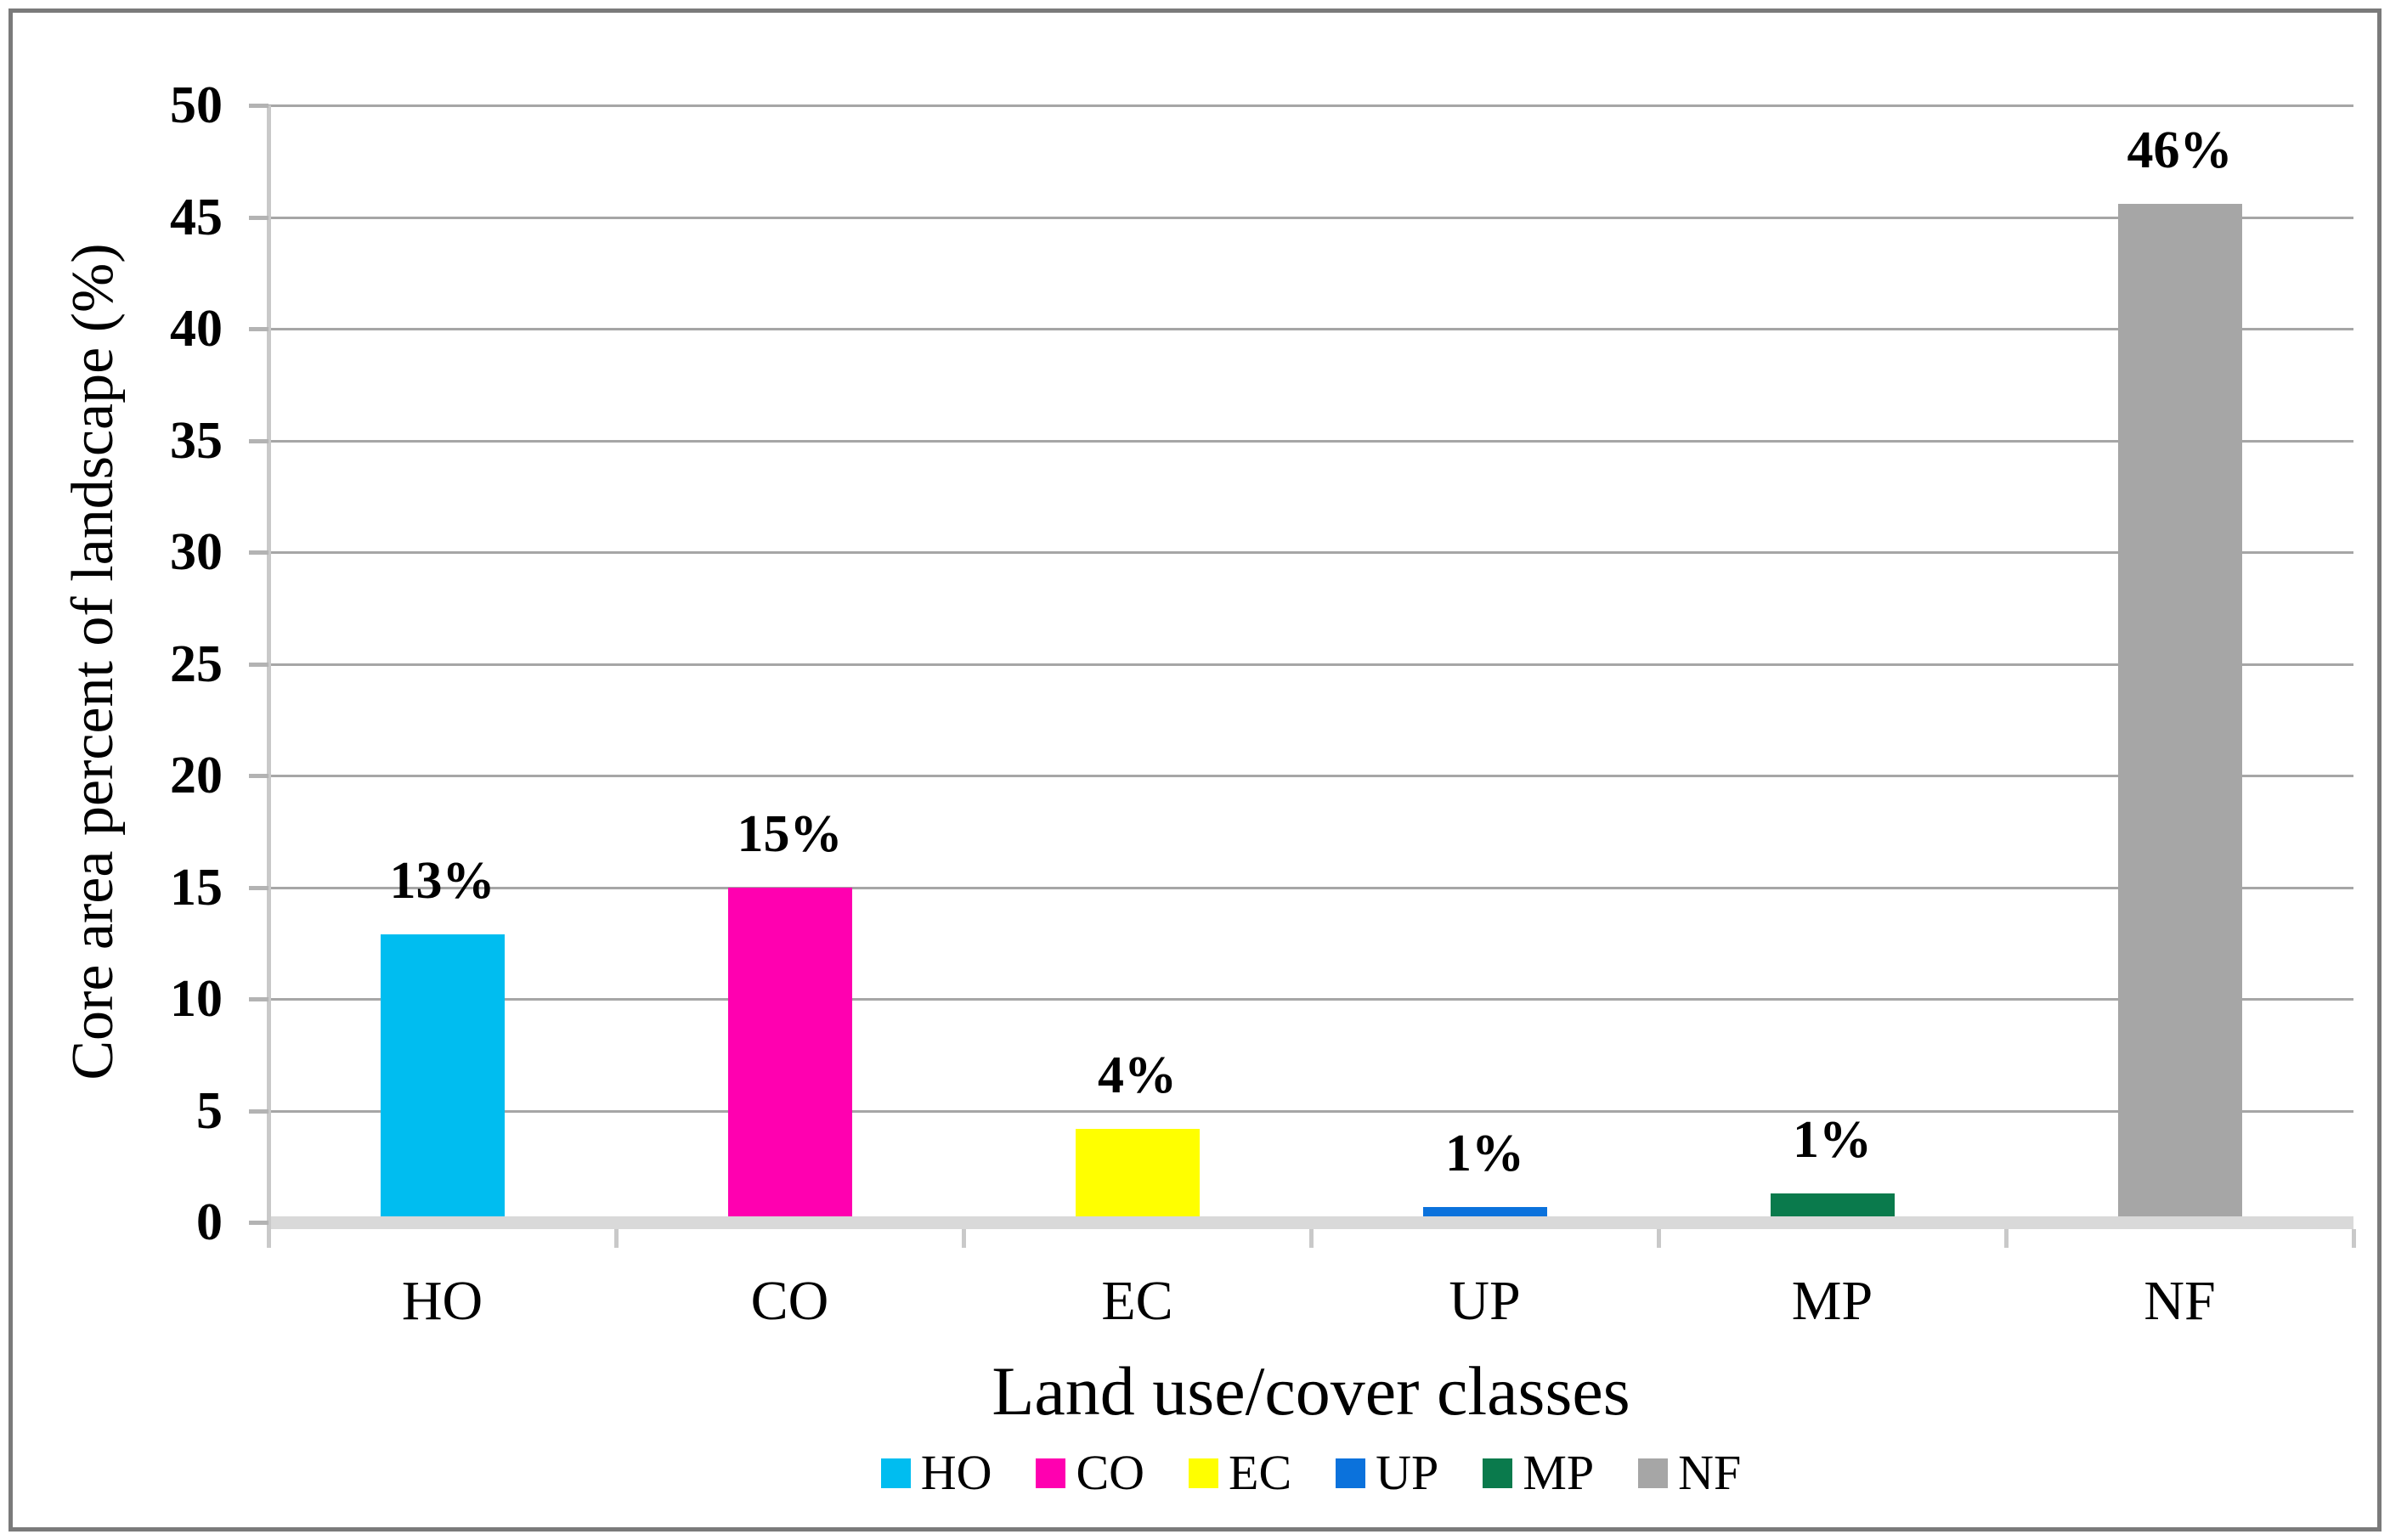 Image resolution: width=2390 pixels, height=1540 pixels. I want to click on legend-item: EC, so click(1240, 1473).